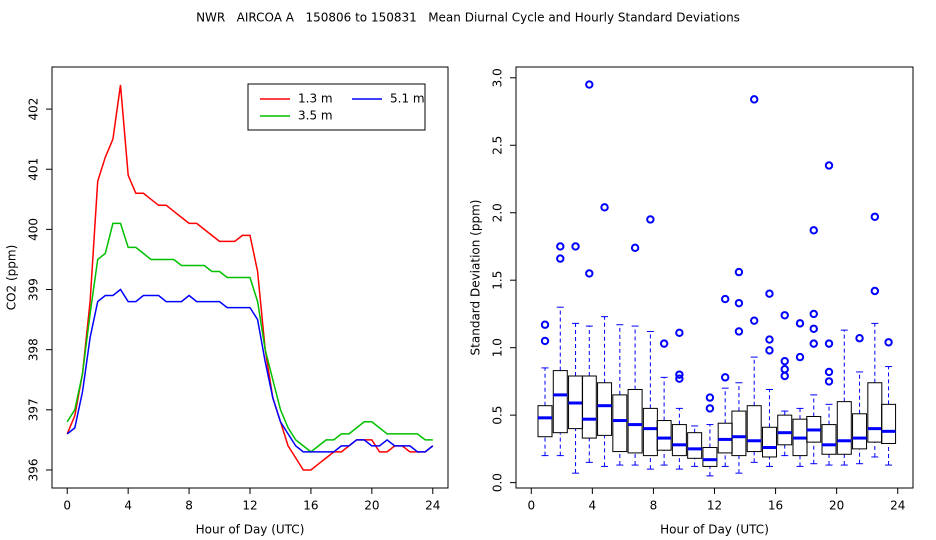 This screenshot has width=936, height=540. Describe the element at coordinates (34, 409) in the screenshot. I see `y-tick-label: 397` at that location.